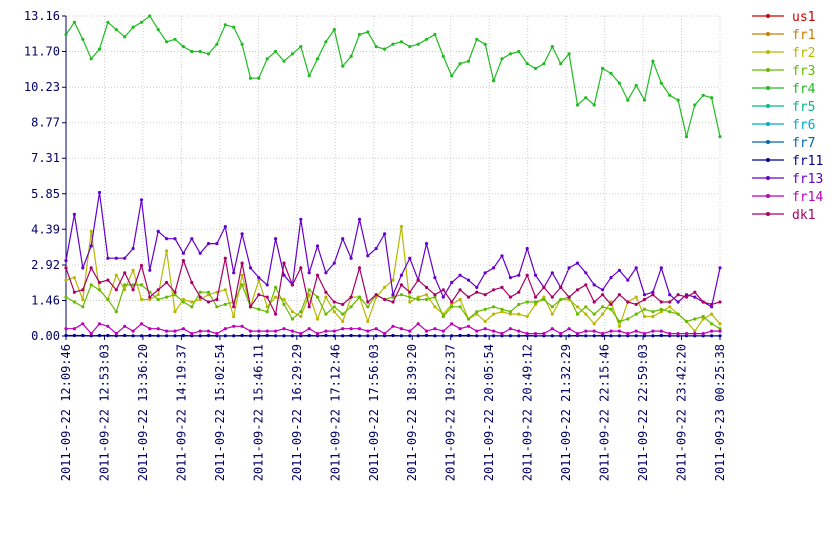 The width and height of the screenshot is (840, 560). What do you see at coordinates (42, 16) in the screenshot?
I see `y-tick-label: 13.16` at bounding box center [42, 16].